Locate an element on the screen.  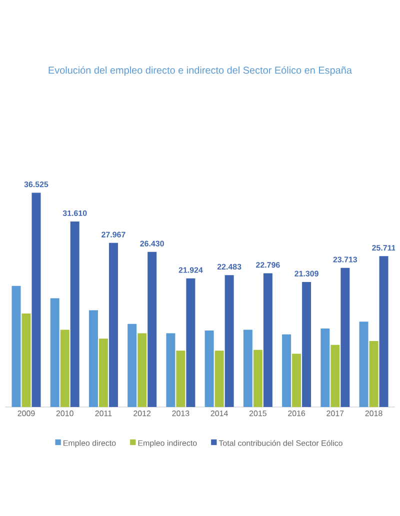
chart-title: Evolución del empleo directo e indirecto del Sector Eólico en España is located at coordinates (200, 71).